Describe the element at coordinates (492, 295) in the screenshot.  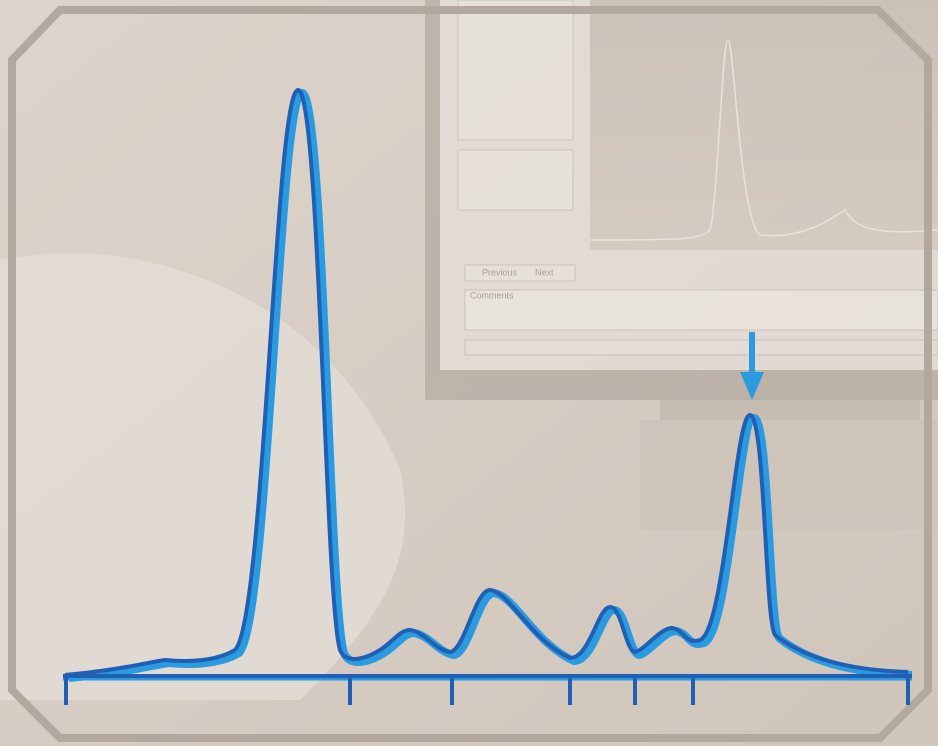
I see `panel-title: Comments` at that location.